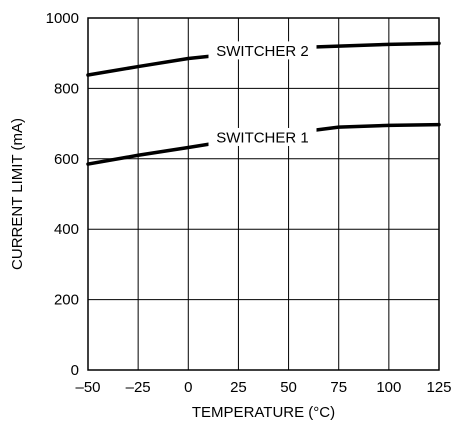 The image size is (455, 426). What do you see at coordinates (138, 387) in the screenshot?
I see `x-tick-label: –25` at bounding box center [138, 387].